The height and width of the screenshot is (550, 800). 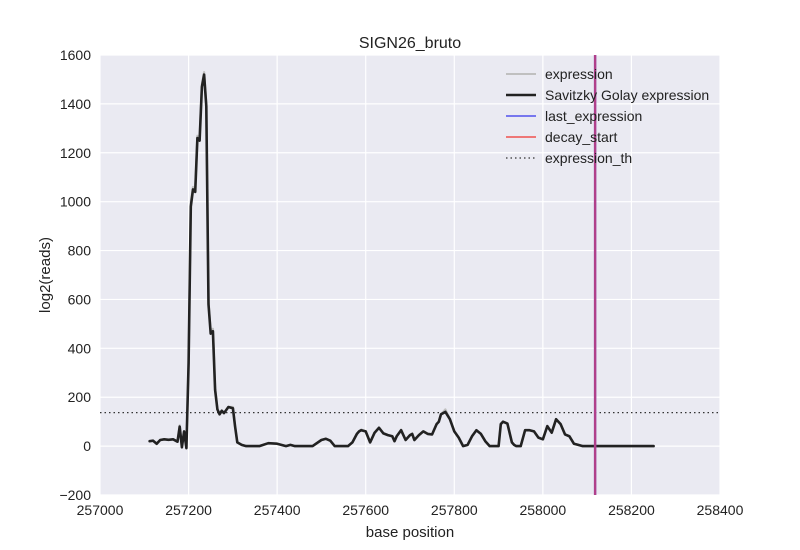 I want to click on y-tick-label: 400, so click(x=80, y=348).